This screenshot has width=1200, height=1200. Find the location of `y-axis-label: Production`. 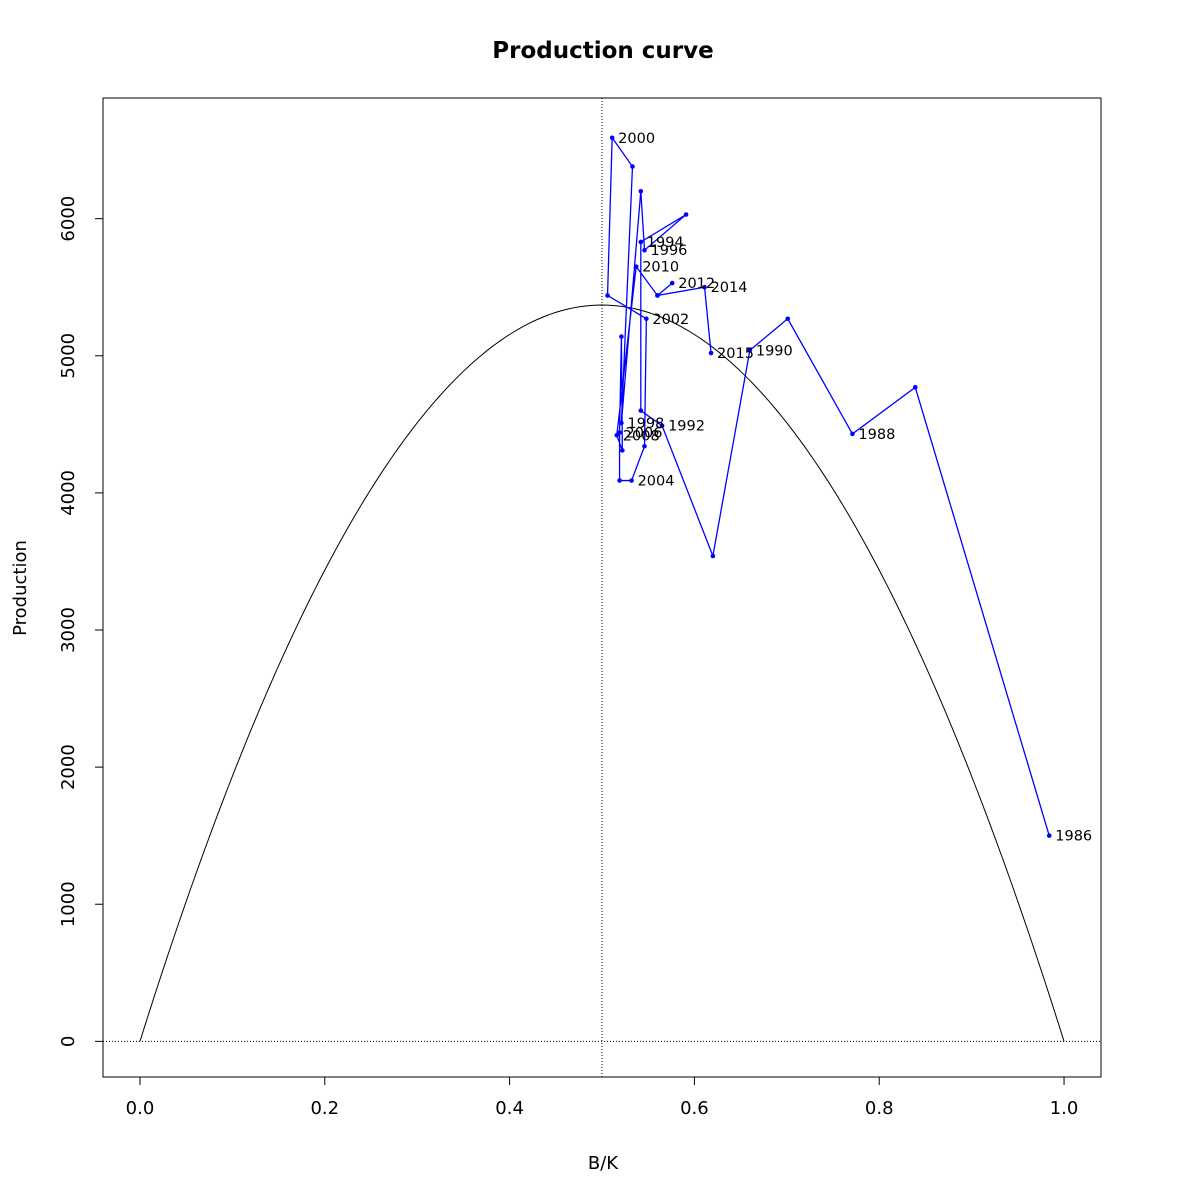

y-axis-label: Production is located at coordinates (20, 588).